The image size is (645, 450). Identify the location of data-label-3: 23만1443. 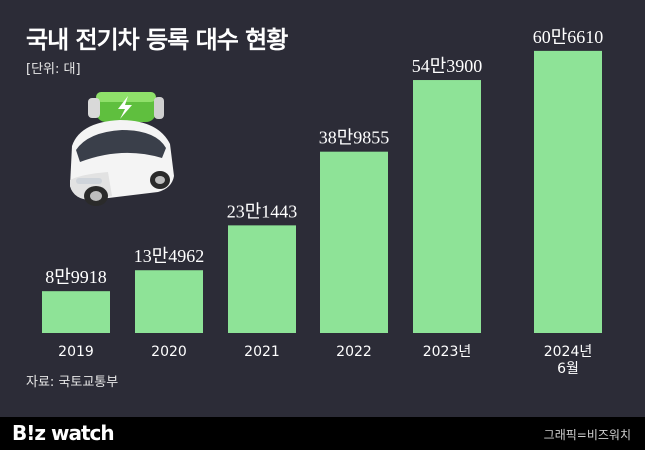
(262, 211).